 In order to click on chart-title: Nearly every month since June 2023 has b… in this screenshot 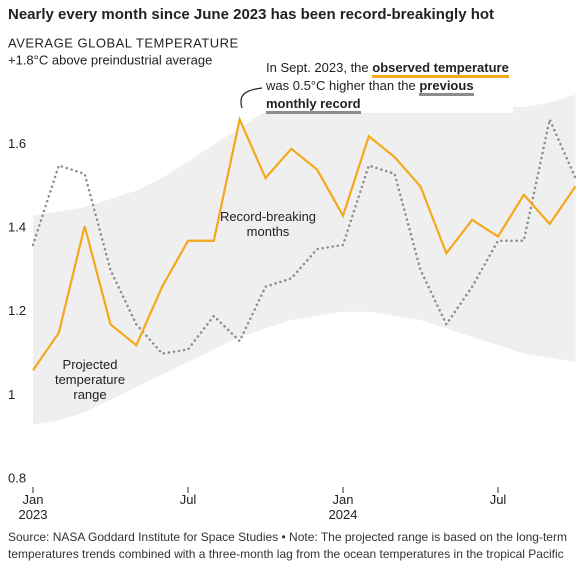, I will do `click(251, 14)`.